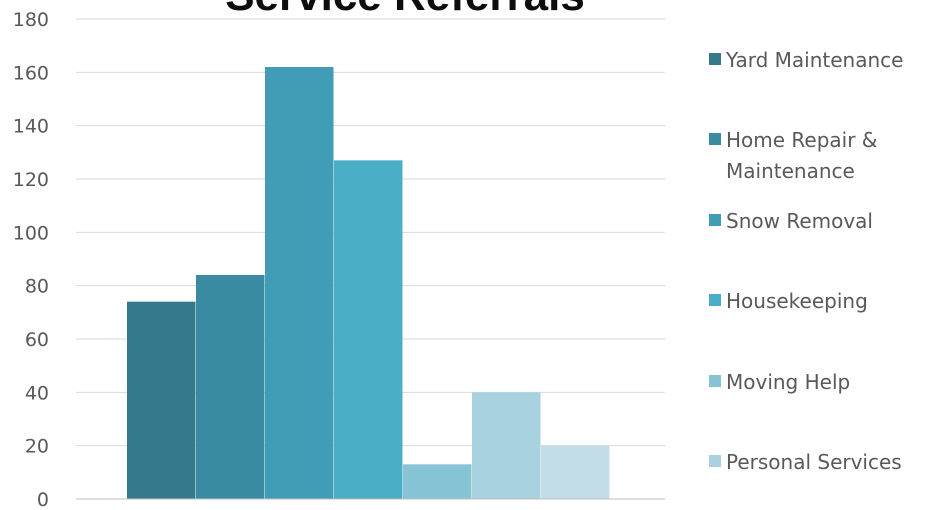 This screenshot has width=941, height=510. I want to click on legend-item: Snow Removal, so click(791, 221).